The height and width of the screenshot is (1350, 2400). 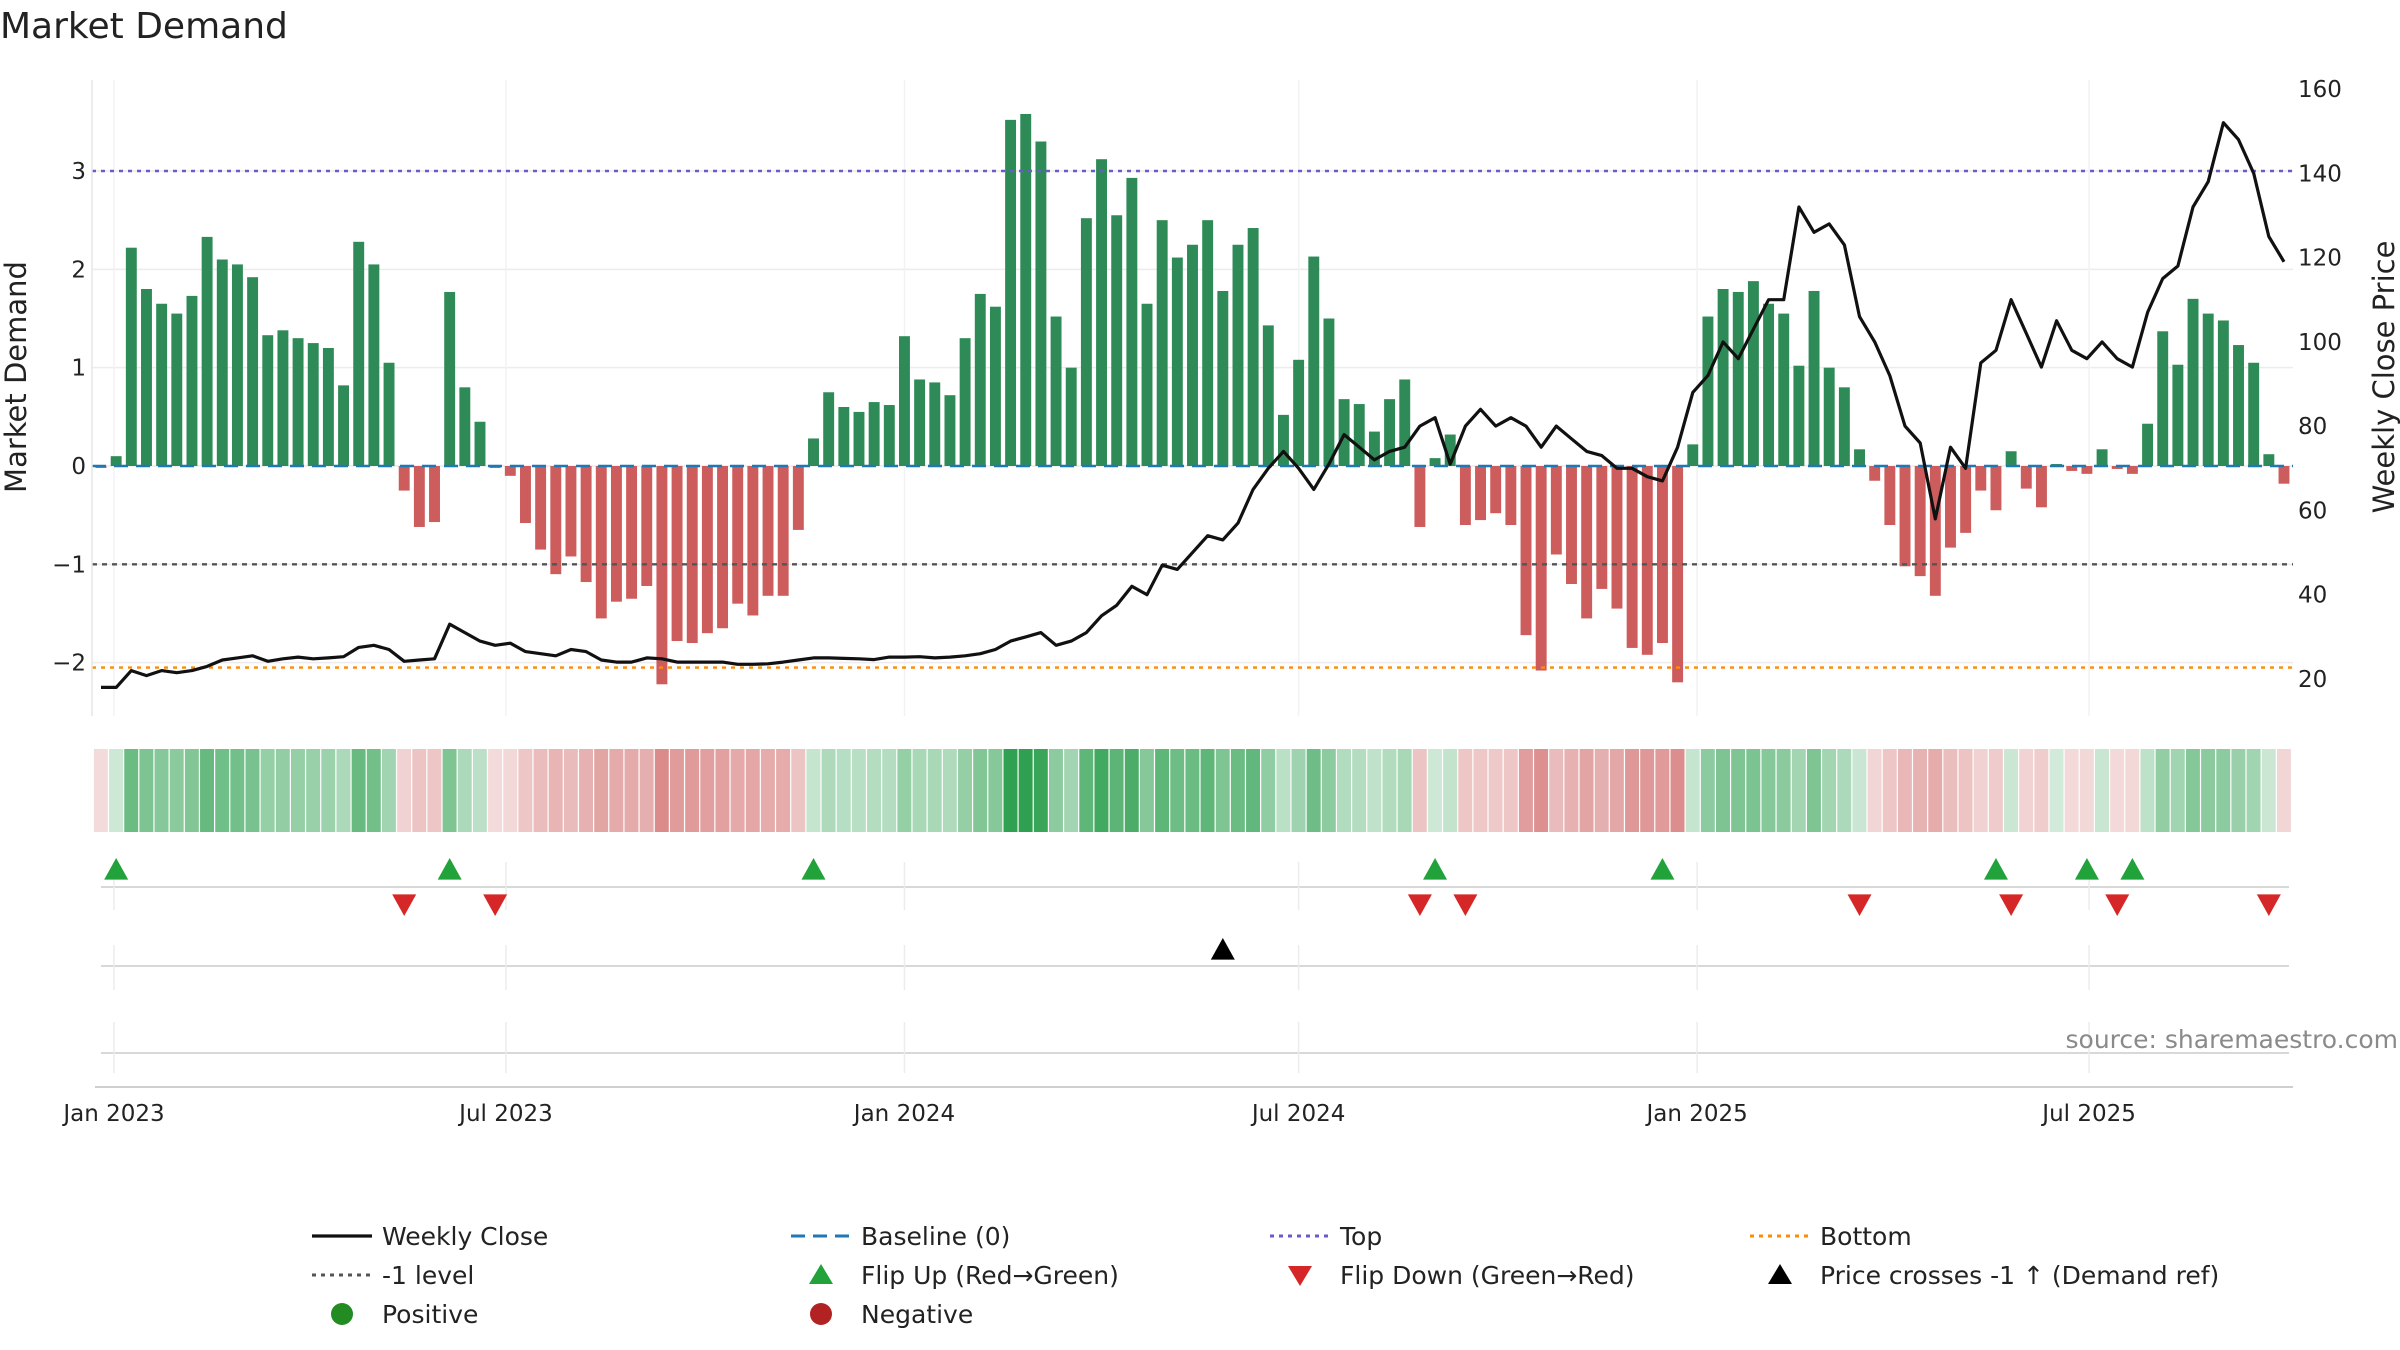 What do you see at coordinates (935, 1236) in the screenshot?
I see `legend-label: Baseline (0)` at bounding box center [935, 1236].